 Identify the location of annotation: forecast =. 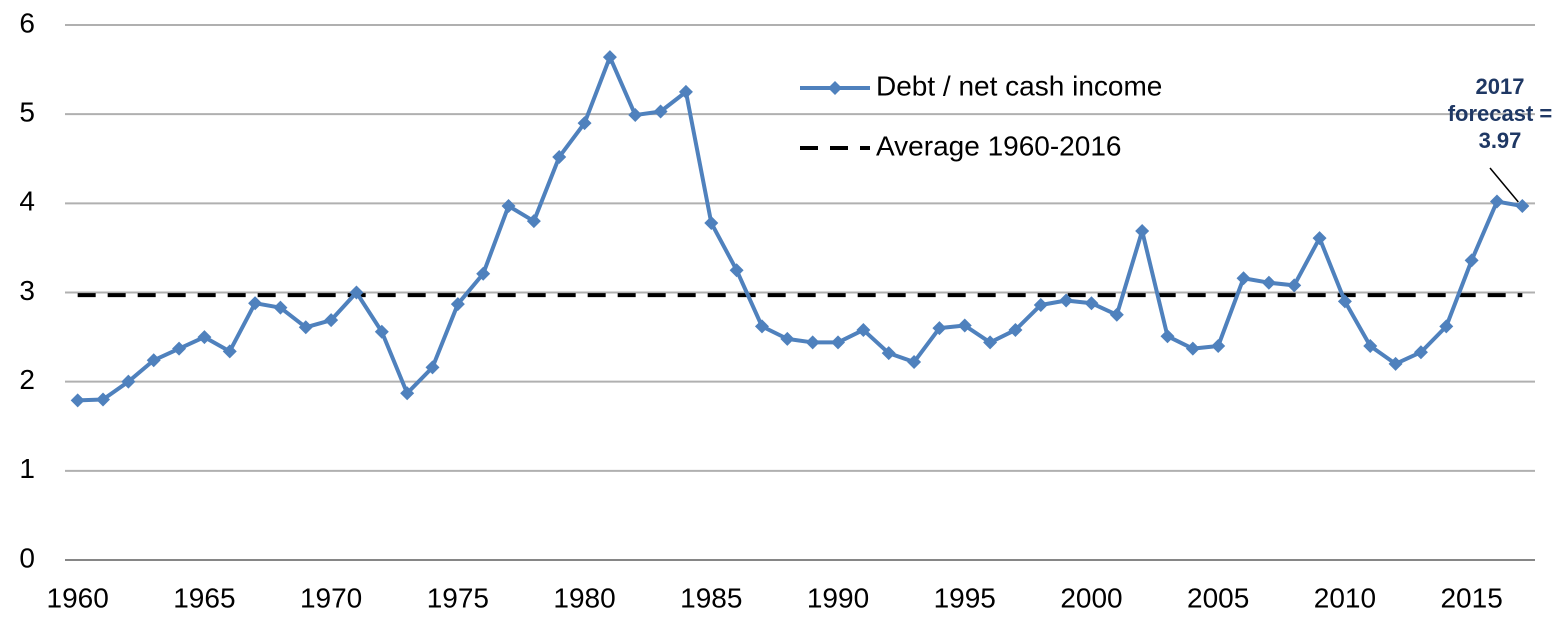
(1500, 113).